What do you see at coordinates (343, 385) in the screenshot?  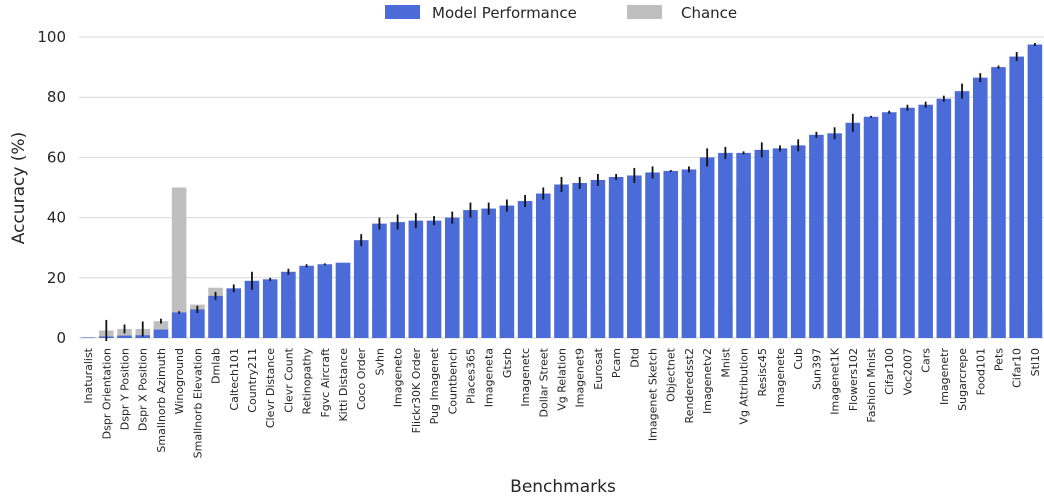 I see `x-tick-label: Kitti Distance` at bounding box center [343, 385].